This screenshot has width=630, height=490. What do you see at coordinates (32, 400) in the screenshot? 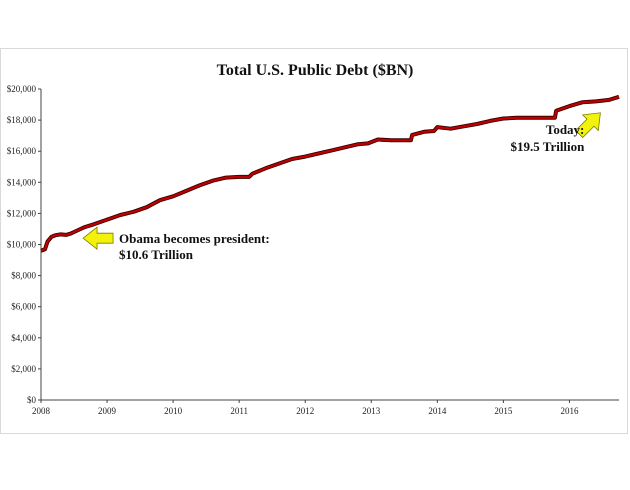
I see `y-tick-label: $0` at bounding box center [32, 400].